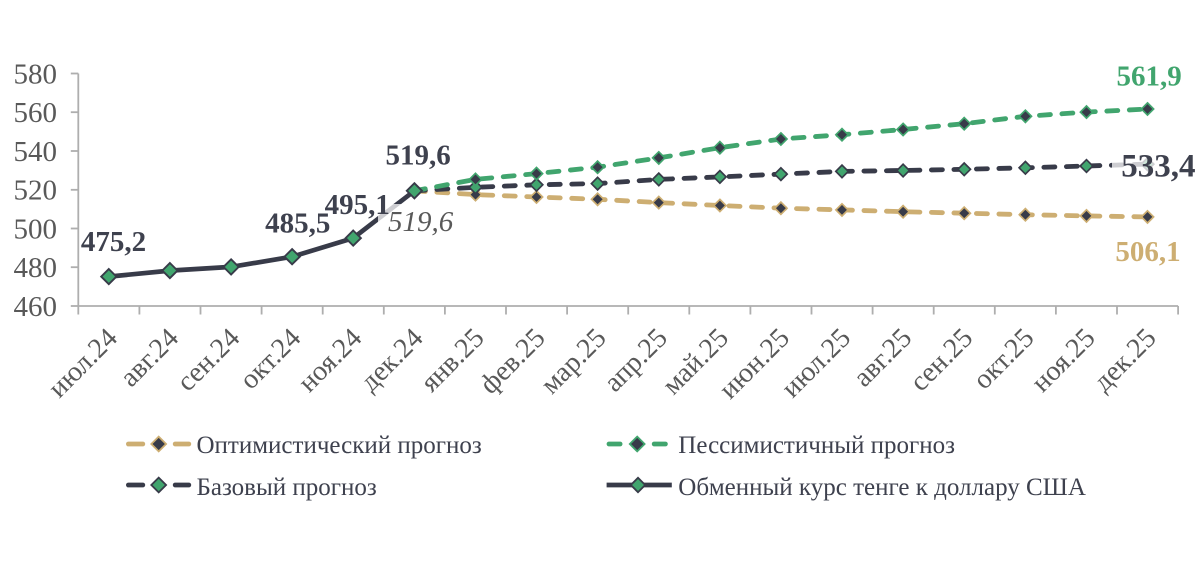 The image size is (1200, 569). What do you see at coordinates (1148, 77) in the screenshot?
I see `svg-text: 561,9` at bounding box center [1148, 77].